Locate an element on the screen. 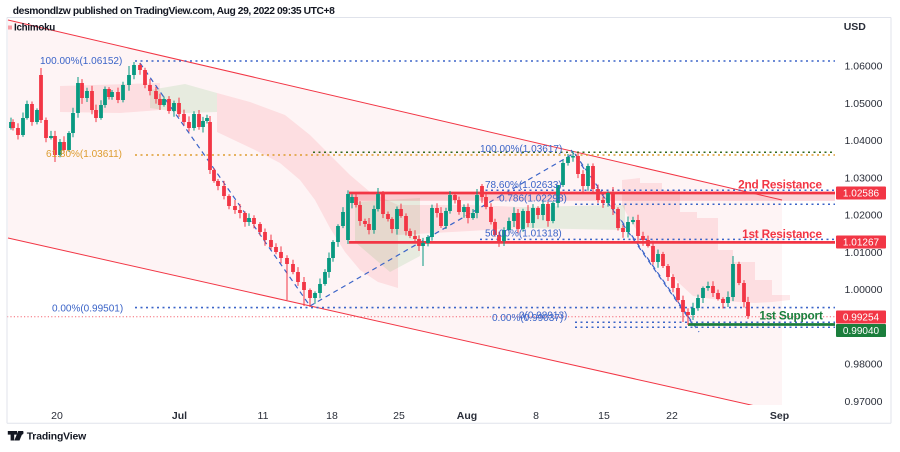  svg-text: 1.01000 is located at coordinates (864, 253).